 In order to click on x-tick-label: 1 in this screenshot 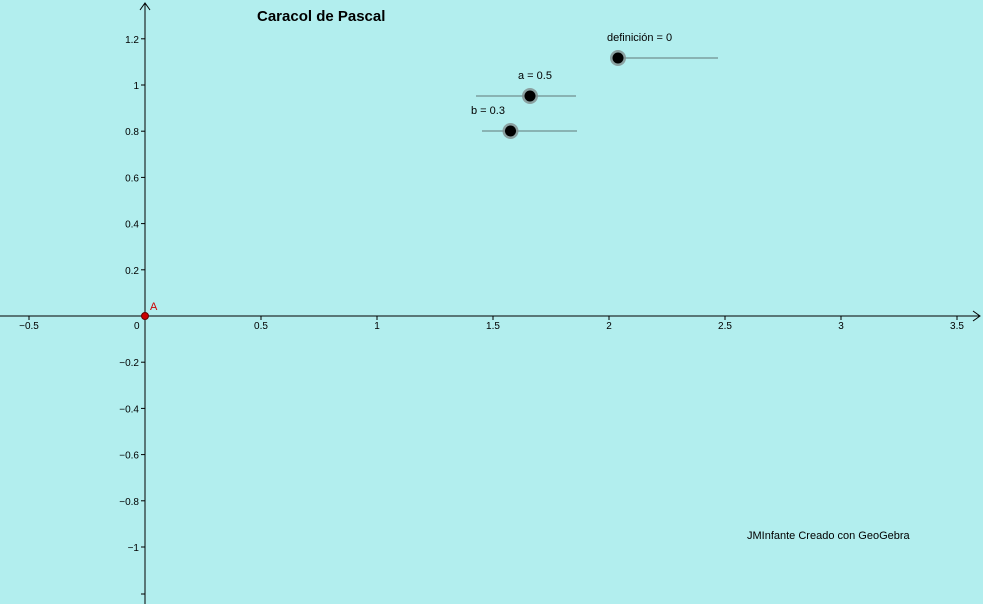, I will do `click(377, 326)`.